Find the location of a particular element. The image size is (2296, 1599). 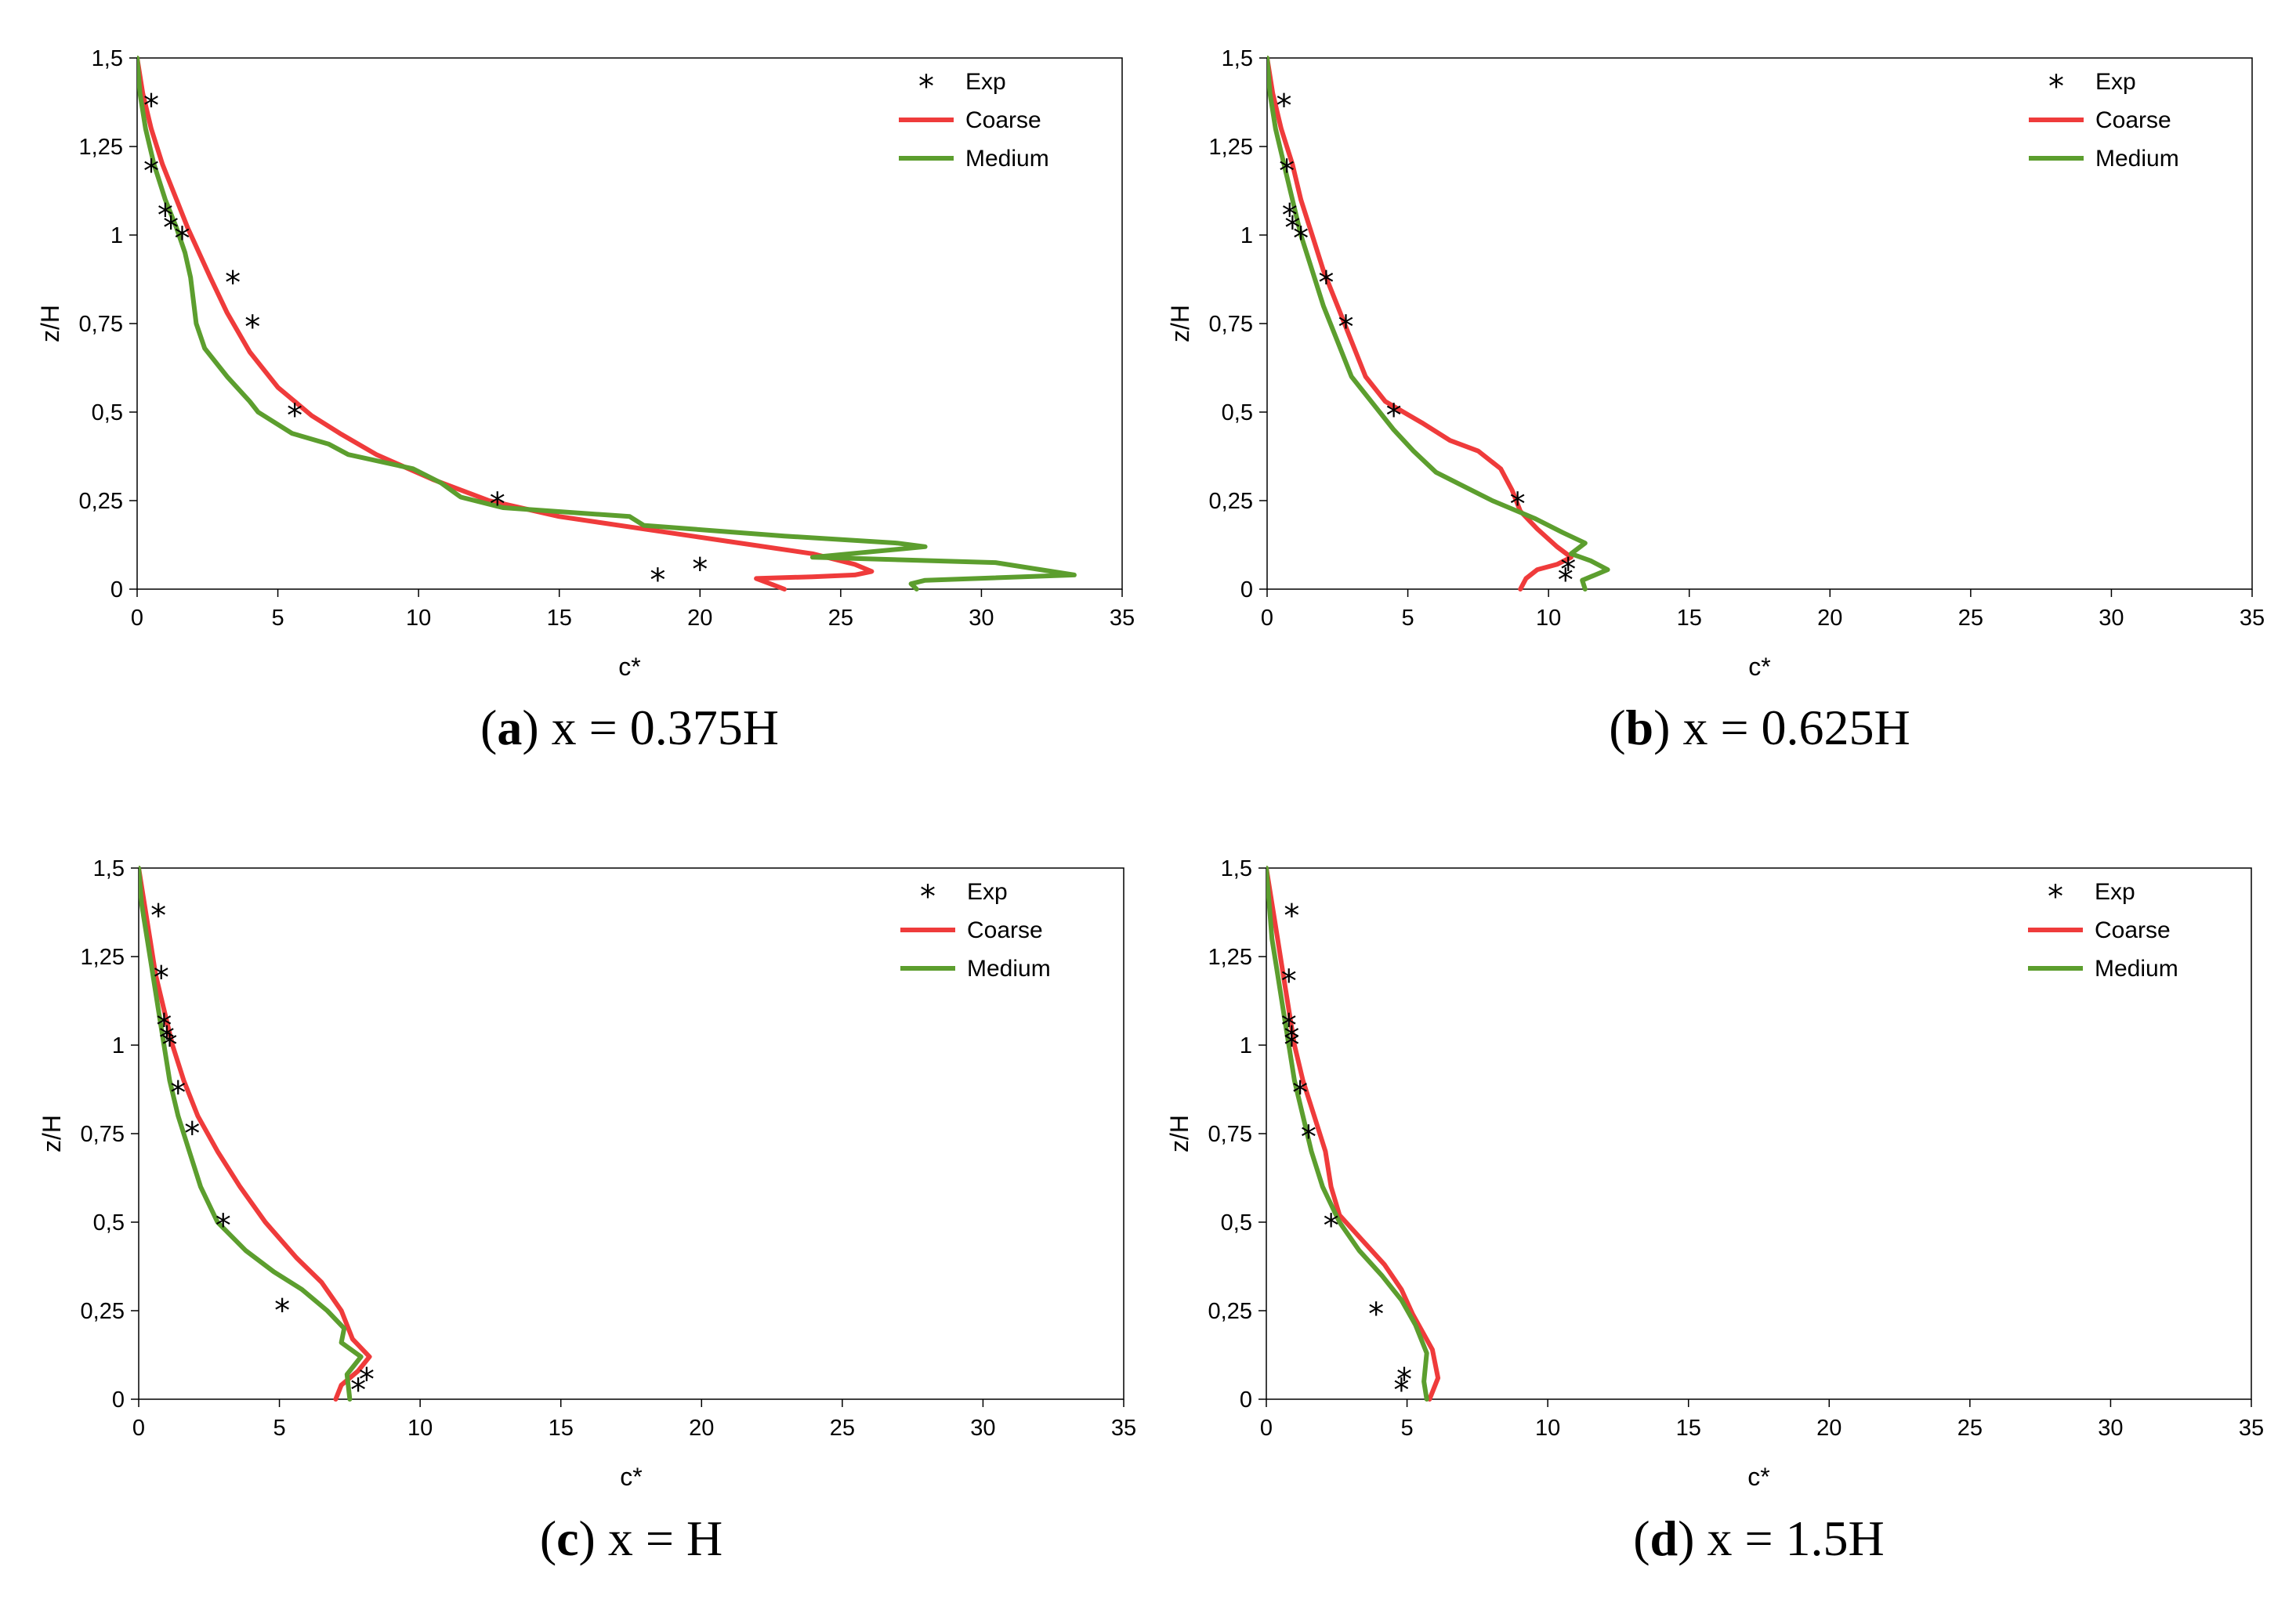

caption-text: x = 1.5H is located at coordinates (1795, 1538).